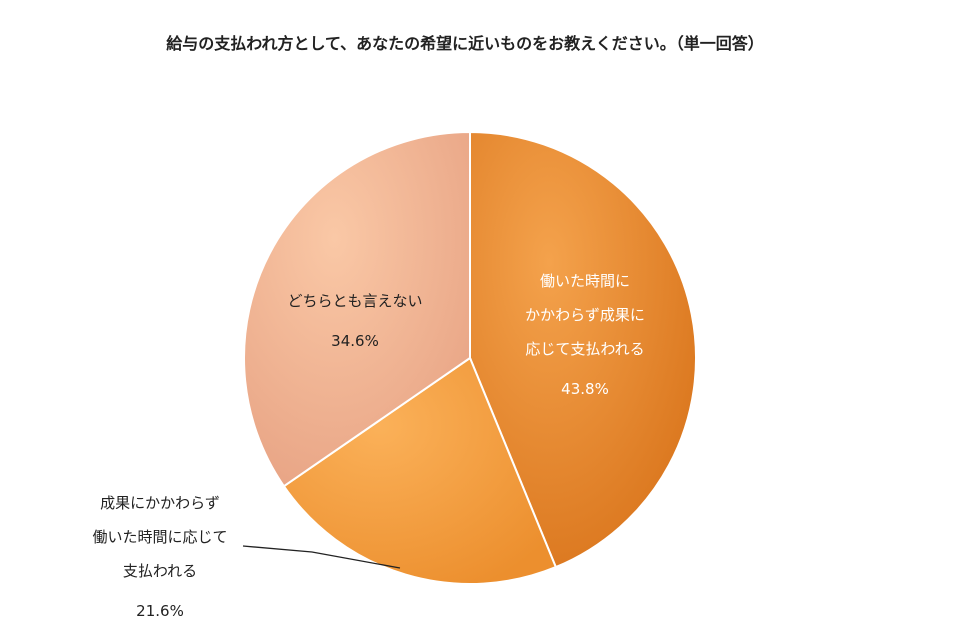  Describe the element at coordinates (355, 341) in the screenshot. I see `slice-value-label: 34.6%` at that location.